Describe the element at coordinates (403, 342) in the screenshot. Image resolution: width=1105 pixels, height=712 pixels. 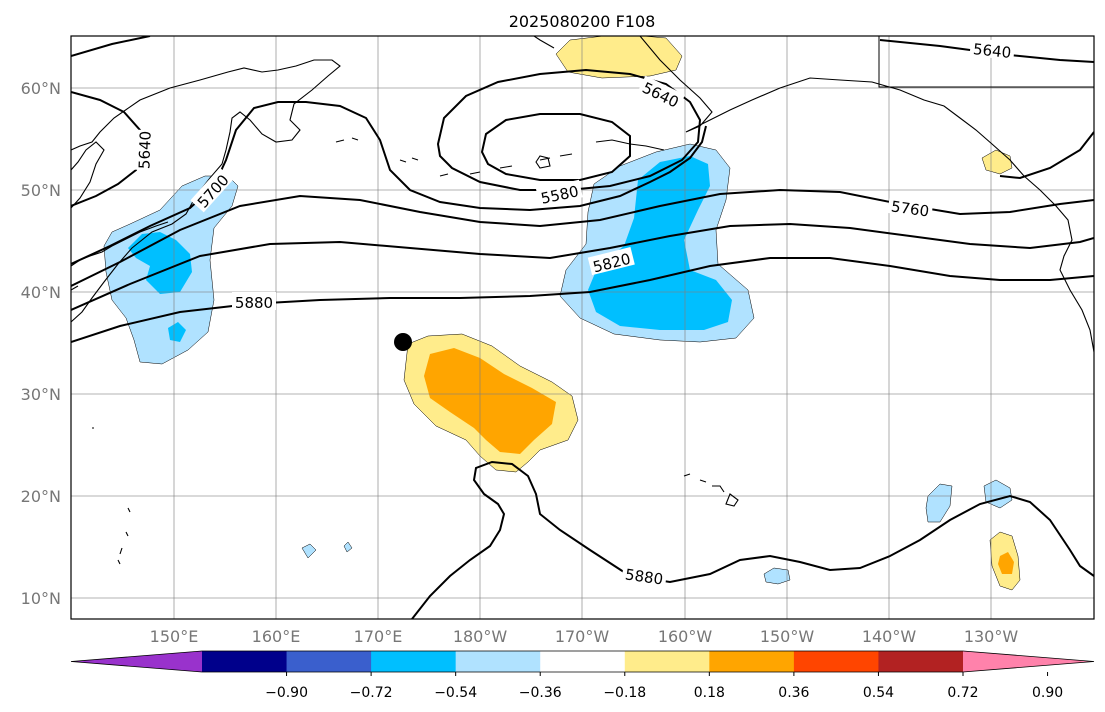
I see `location-marker` at that location.